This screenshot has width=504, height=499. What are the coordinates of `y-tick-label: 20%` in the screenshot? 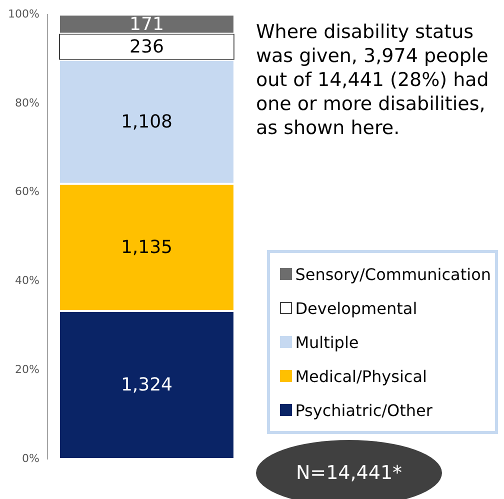 It's located at (27, 369).